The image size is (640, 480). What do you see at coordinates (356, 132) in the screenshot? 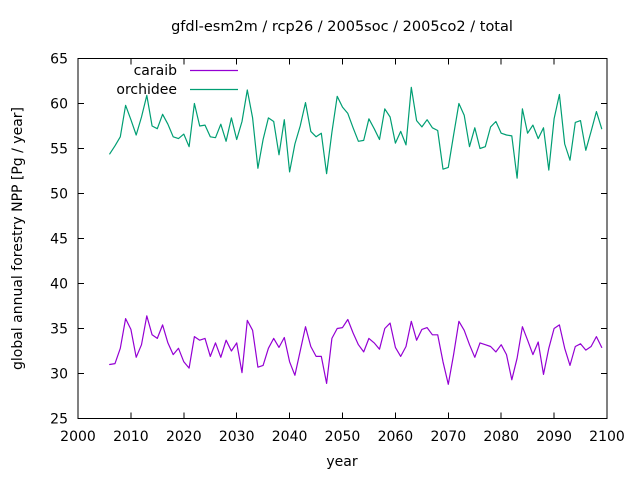
I see `series-line-orchidee` at bounding box center [356, 132].